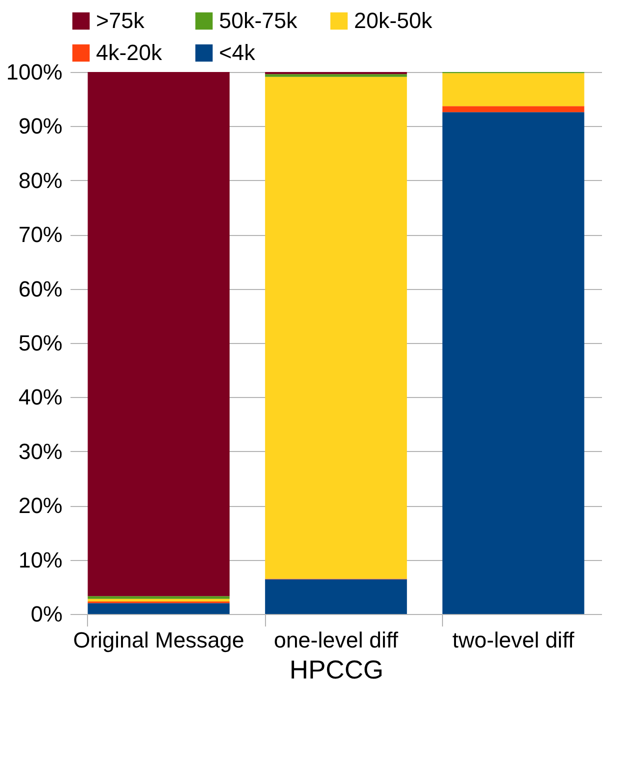  I want to click on y-tick-label: 60%, so click(40, 289).